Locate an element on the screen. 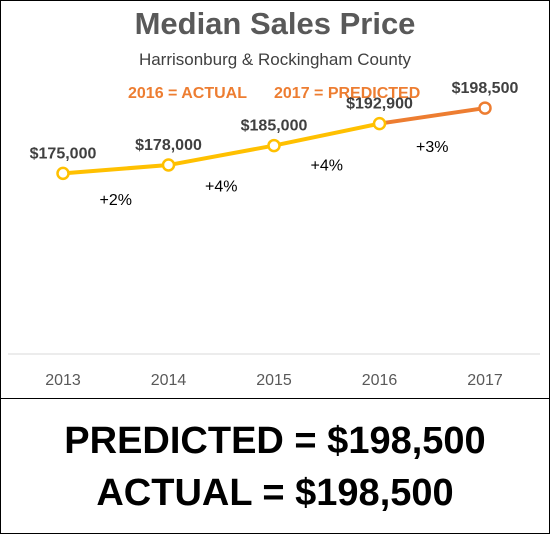 Image resolution: width=550 pixels, height=534 pixels. chart-title: Median Sales Price is located at coordinates (275, 23).